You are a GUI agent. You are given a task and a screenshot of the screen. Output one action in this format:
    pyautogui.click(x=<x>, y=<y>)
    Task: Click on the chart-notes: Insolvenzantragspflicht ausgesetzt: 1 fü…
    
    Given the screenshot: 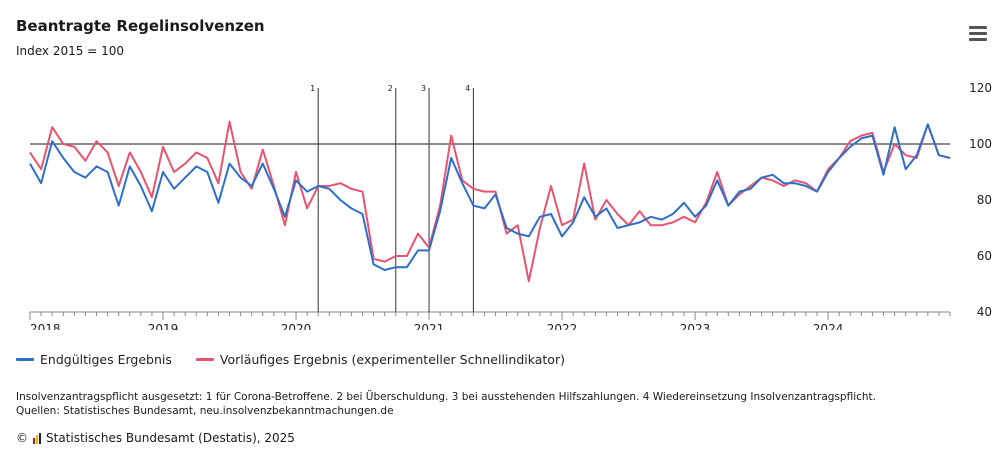 What is the action you would take?
    pyautogui.click(x=446, y=404)
    